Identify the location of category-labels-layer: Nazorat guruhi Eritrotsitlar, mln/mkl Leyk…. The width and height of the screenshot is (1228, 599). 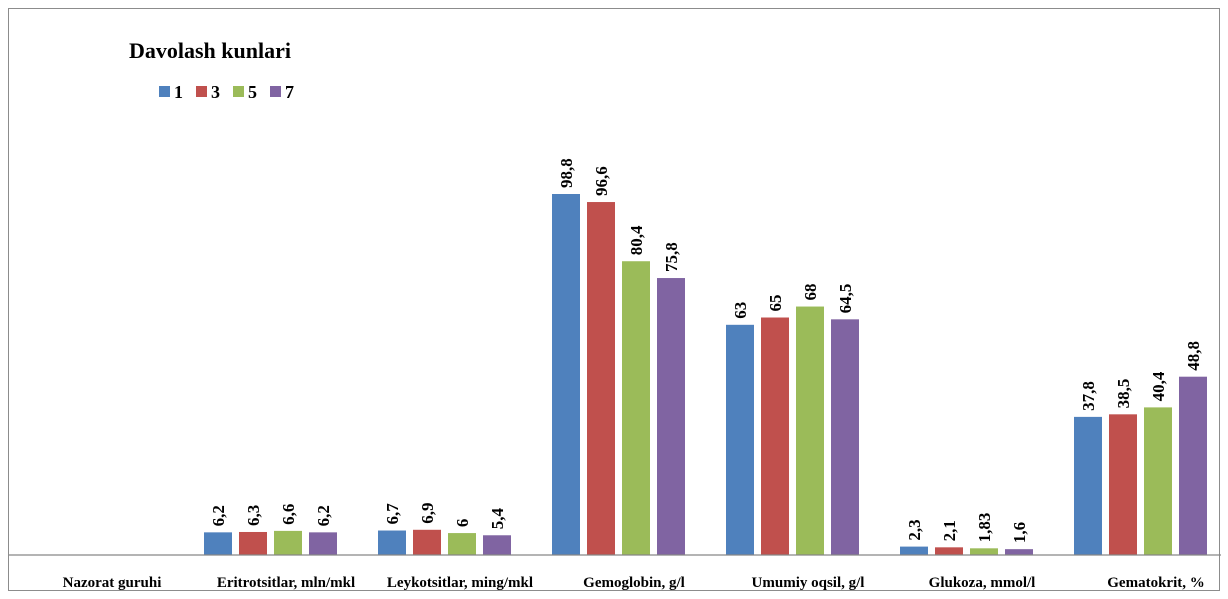
(634, 583).